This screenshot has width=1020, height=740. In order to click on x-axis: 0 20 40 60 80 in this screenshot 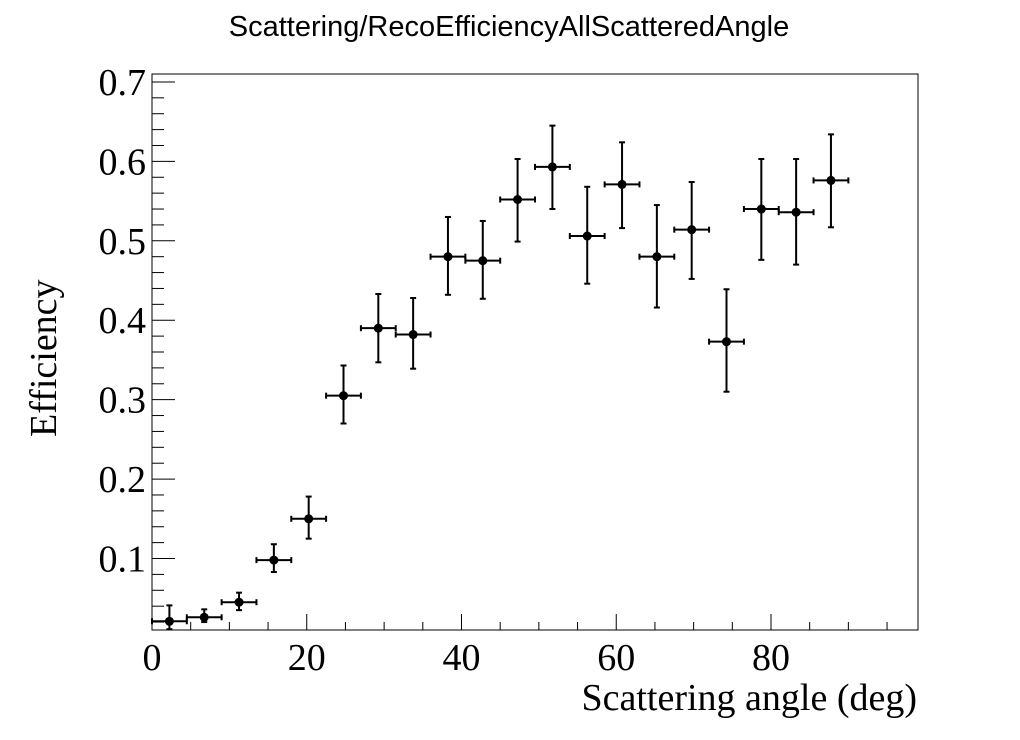, I will do `click(515, 646)`.